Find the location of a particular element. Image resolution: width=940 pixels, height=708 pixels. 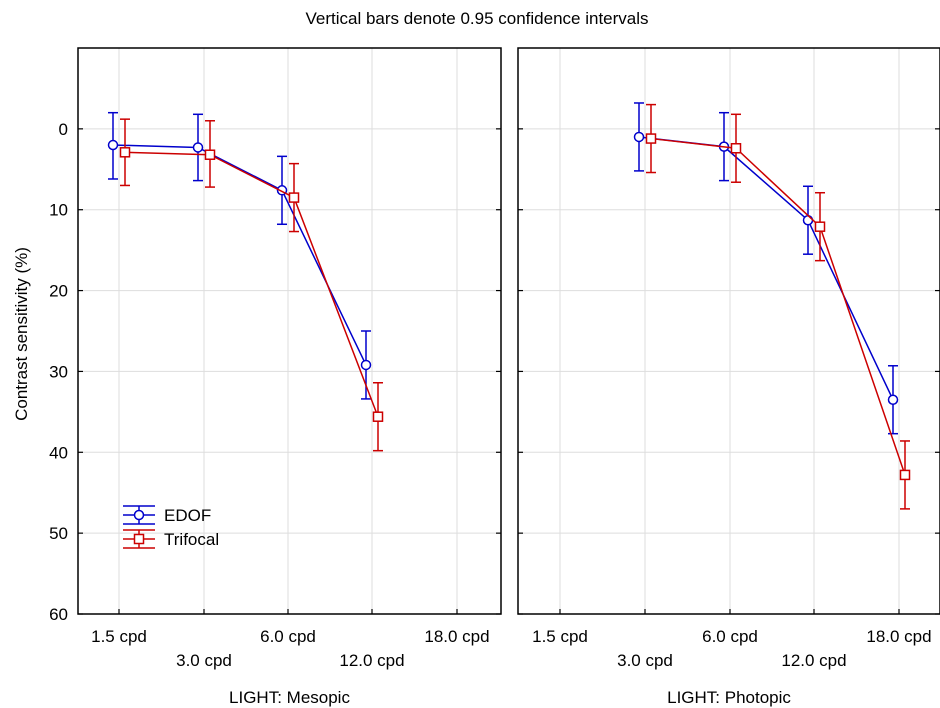

y-tick-label: 50 is located at coordinates (58, 533).